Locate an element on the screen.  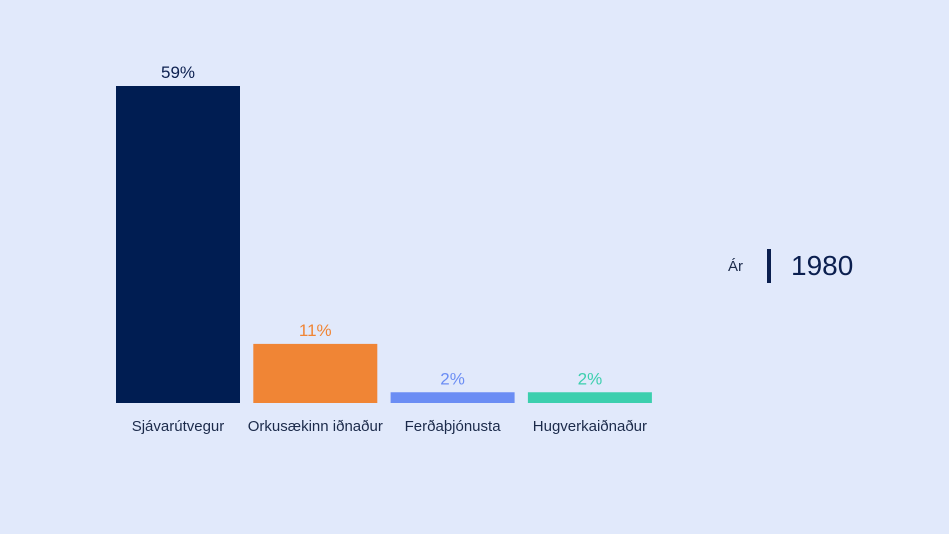
year-label: Ár is located at coordinates (735, 266).